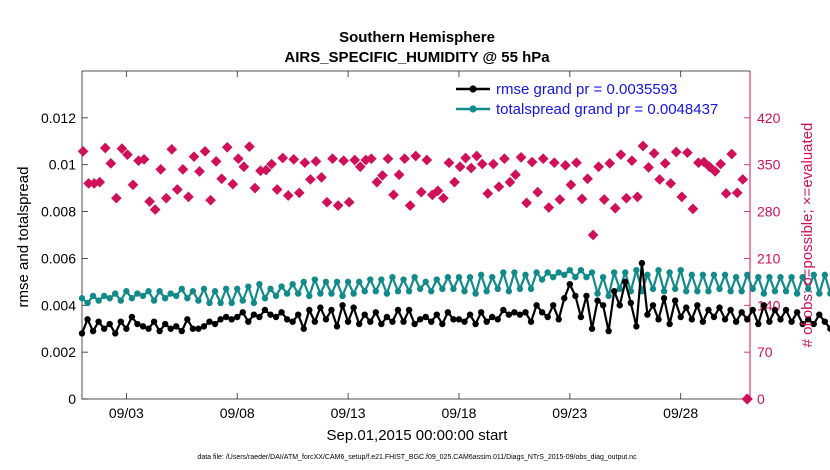 The height and width of the screenshot is (470, 830). I want to click on x-axis-label: Sep.01,2015 00:00:00 start, so click(418, 435).